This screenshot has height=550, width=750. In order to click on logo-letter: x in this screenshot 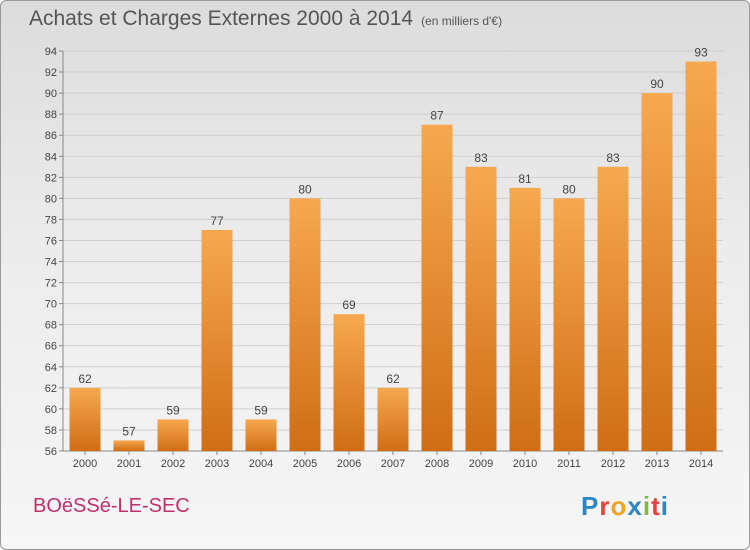, I will do `click(635, 506)`.